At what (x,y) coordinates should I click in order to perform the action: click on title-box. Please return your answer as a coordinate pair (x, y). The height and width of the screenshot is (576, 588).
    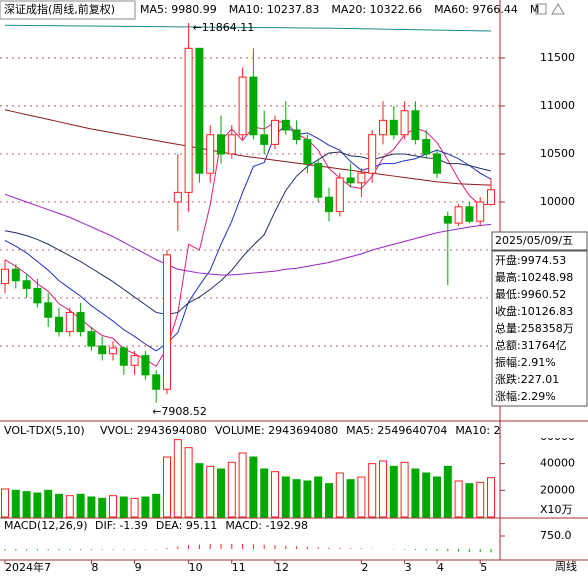
    Looking at the image, I should click on (68, 10).